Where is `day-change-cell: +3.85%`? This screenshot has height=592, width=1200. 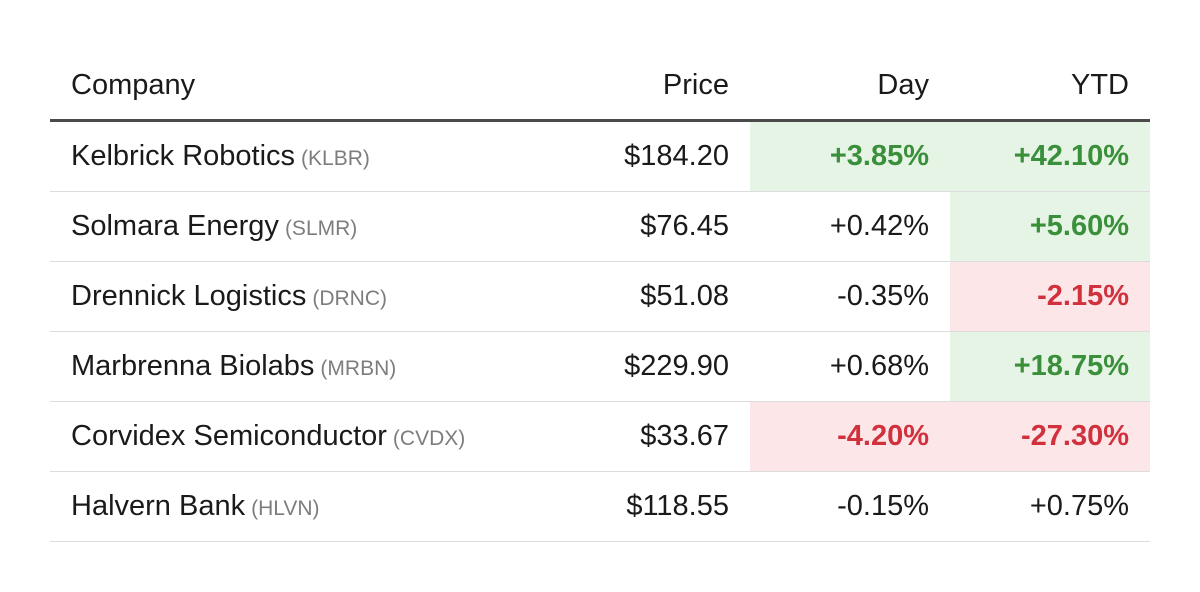 day-change-cell: +3.85% is located at coordinates (850, 156).